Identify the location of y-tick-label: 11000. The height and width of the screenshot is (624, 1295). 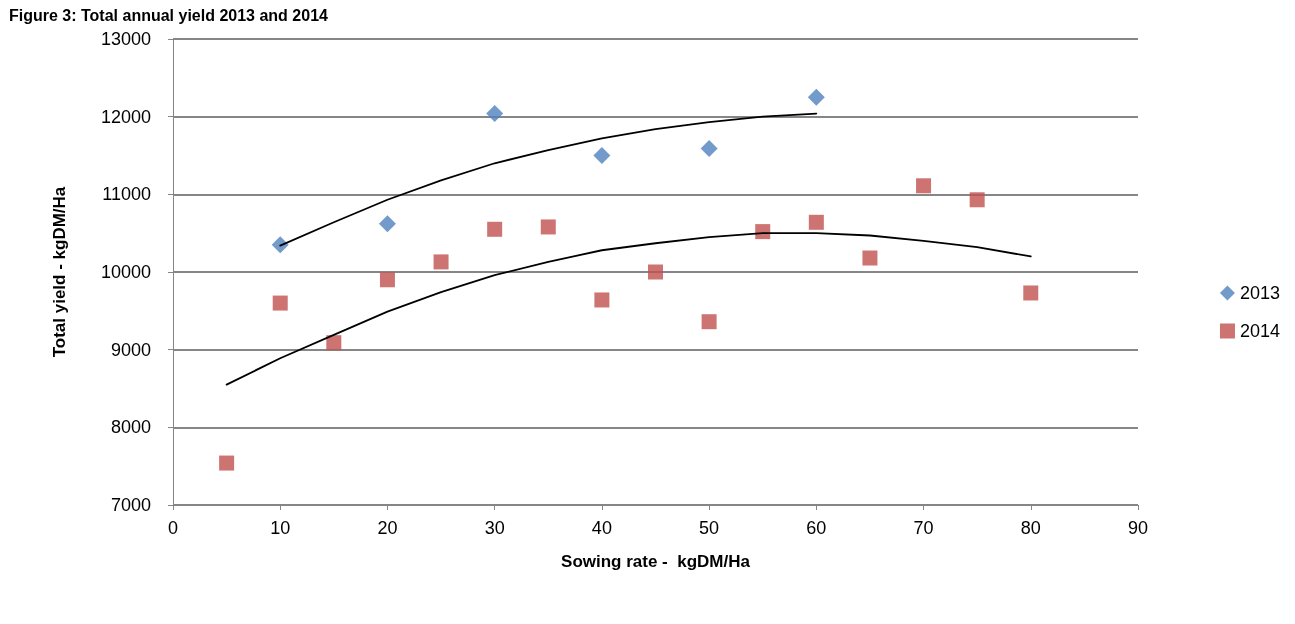
(126, 194).